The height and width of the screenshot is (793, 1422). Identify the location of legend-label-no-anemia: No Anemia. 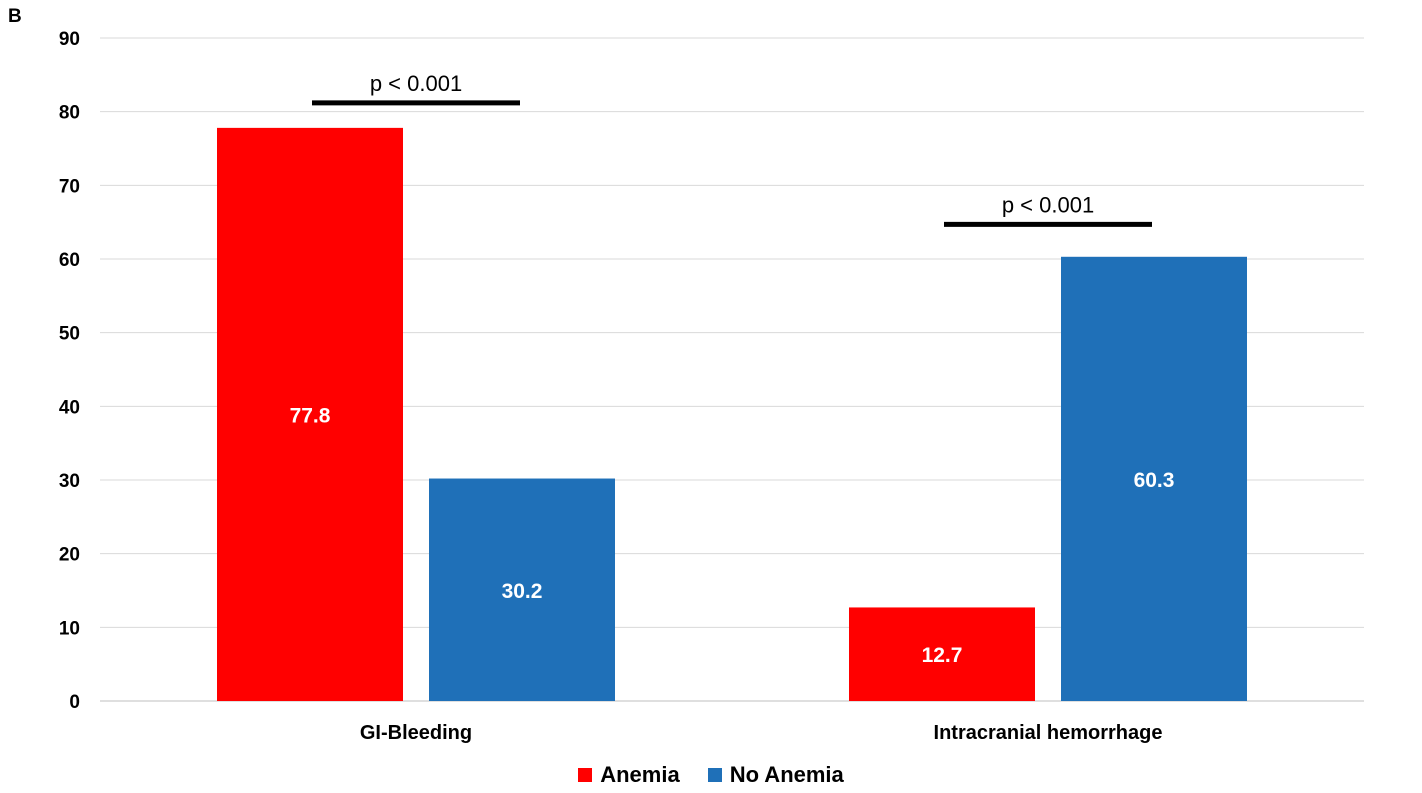
(786, 774).